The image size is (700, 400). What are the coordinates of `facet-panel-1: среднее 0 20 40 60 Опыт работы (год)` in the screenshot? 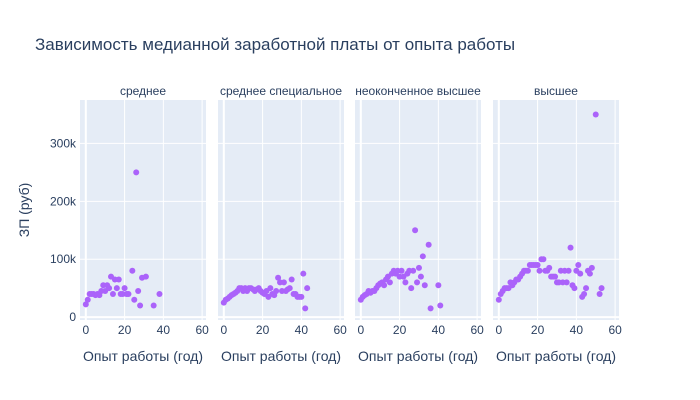 It's located at (144, 224).